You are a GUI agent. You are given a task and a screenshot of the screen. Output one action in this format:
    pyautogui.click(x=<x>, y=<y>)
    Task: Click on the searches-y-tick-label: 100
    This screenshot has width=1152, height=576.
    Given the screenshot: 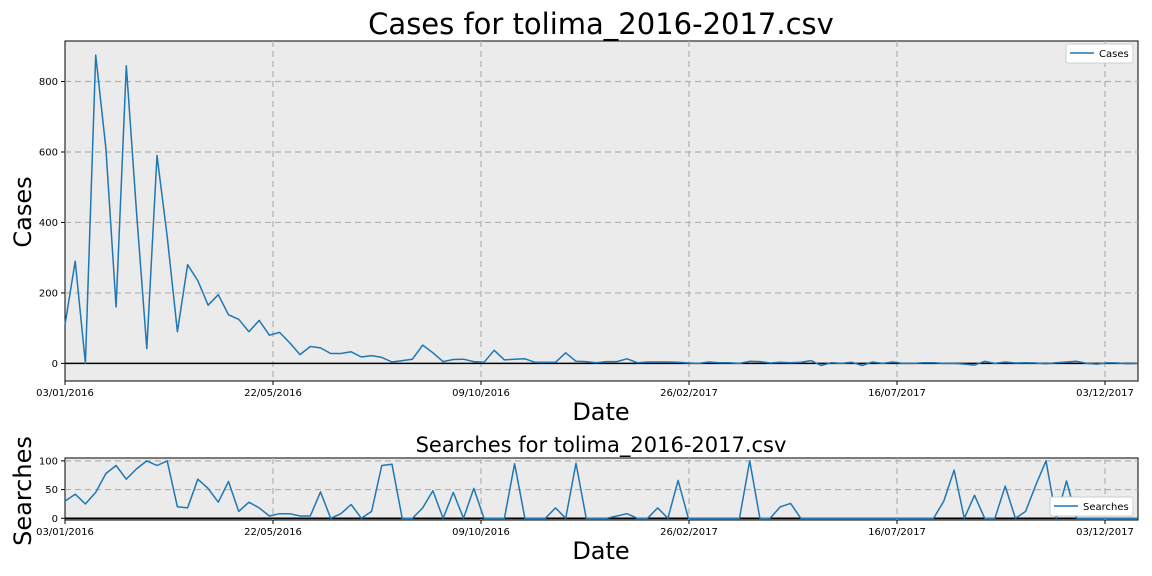 What is the action you would take?
    pyautogui.click(x=48, y=461)
    